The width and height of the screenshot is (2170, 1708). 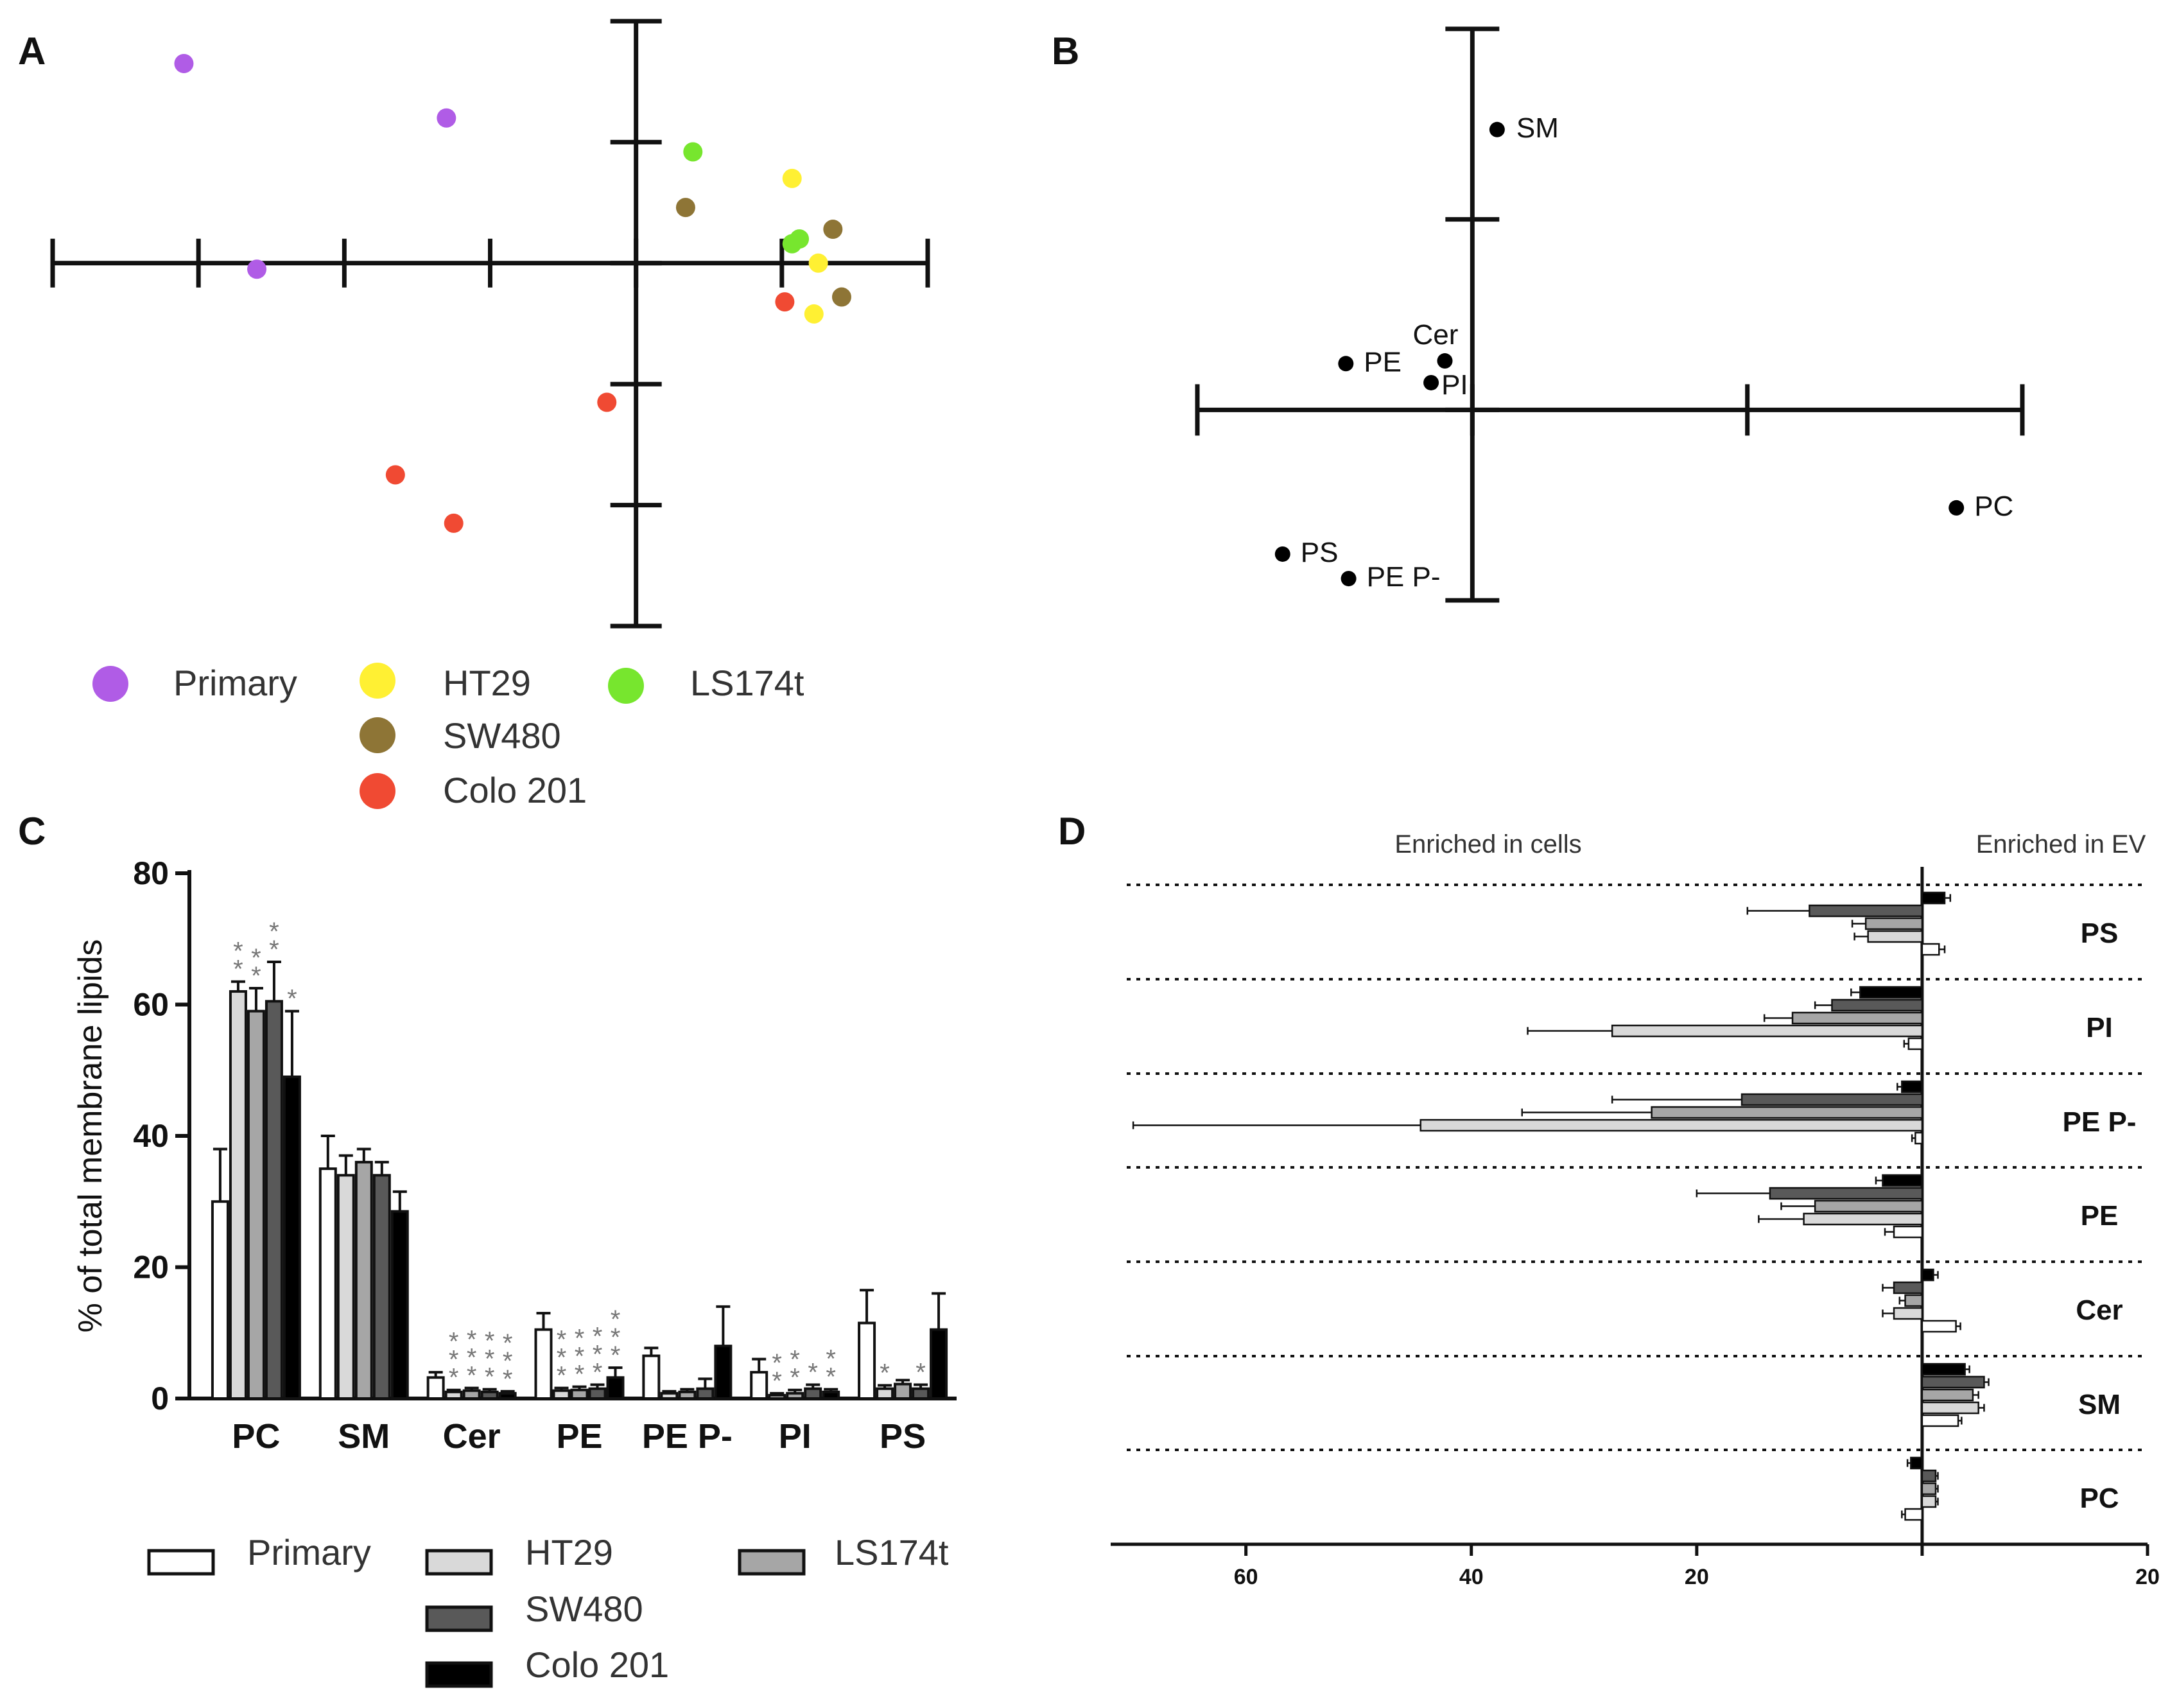 What do you see at coordinates (1436, 335) in the screenshot?
I see `b-point-label: Cer` at bounding box center [1436, 335].